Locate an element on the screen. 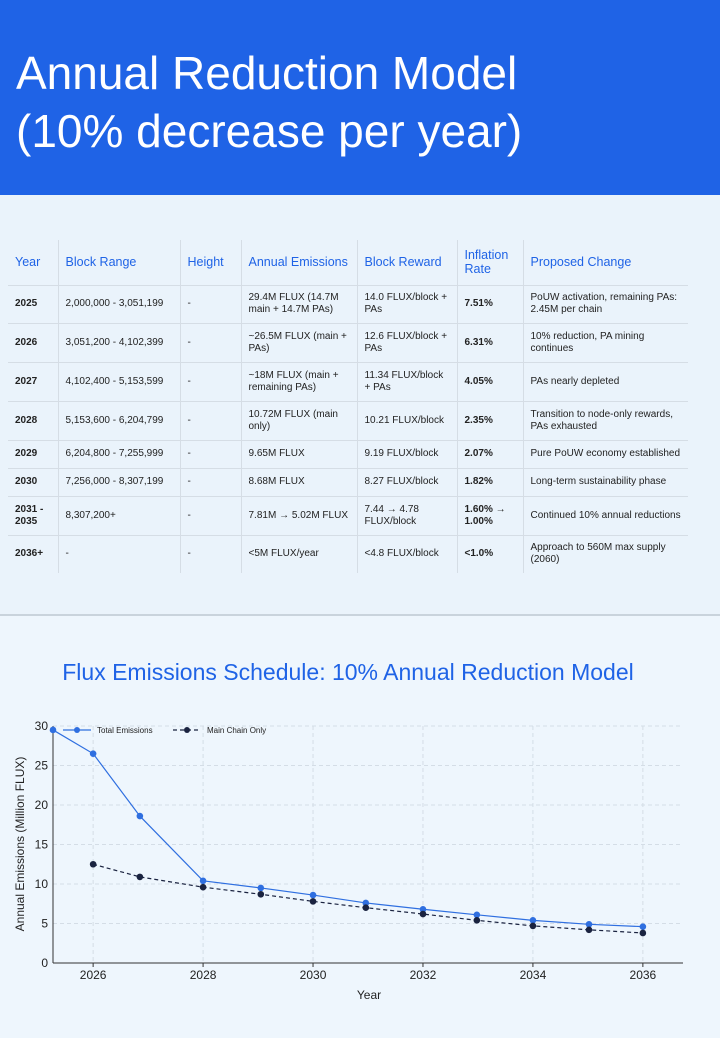  table-cell: 2036+ is located at coordinates (33, 553).